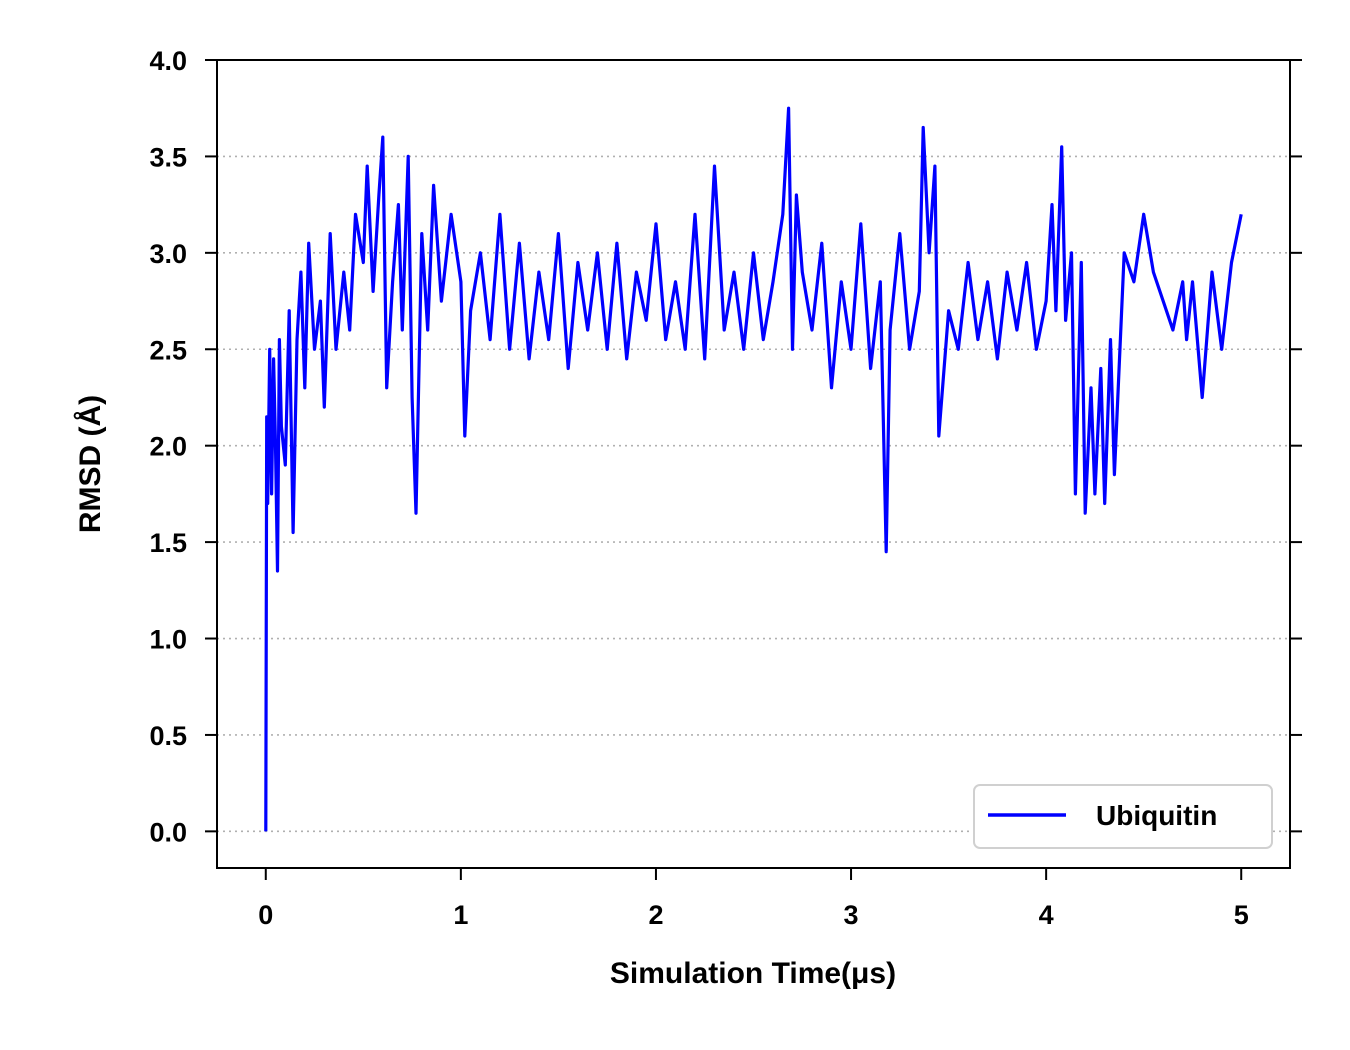 This screenshot has width=1350, height=1050. I want to click on legend-box, so click(1123, 816).